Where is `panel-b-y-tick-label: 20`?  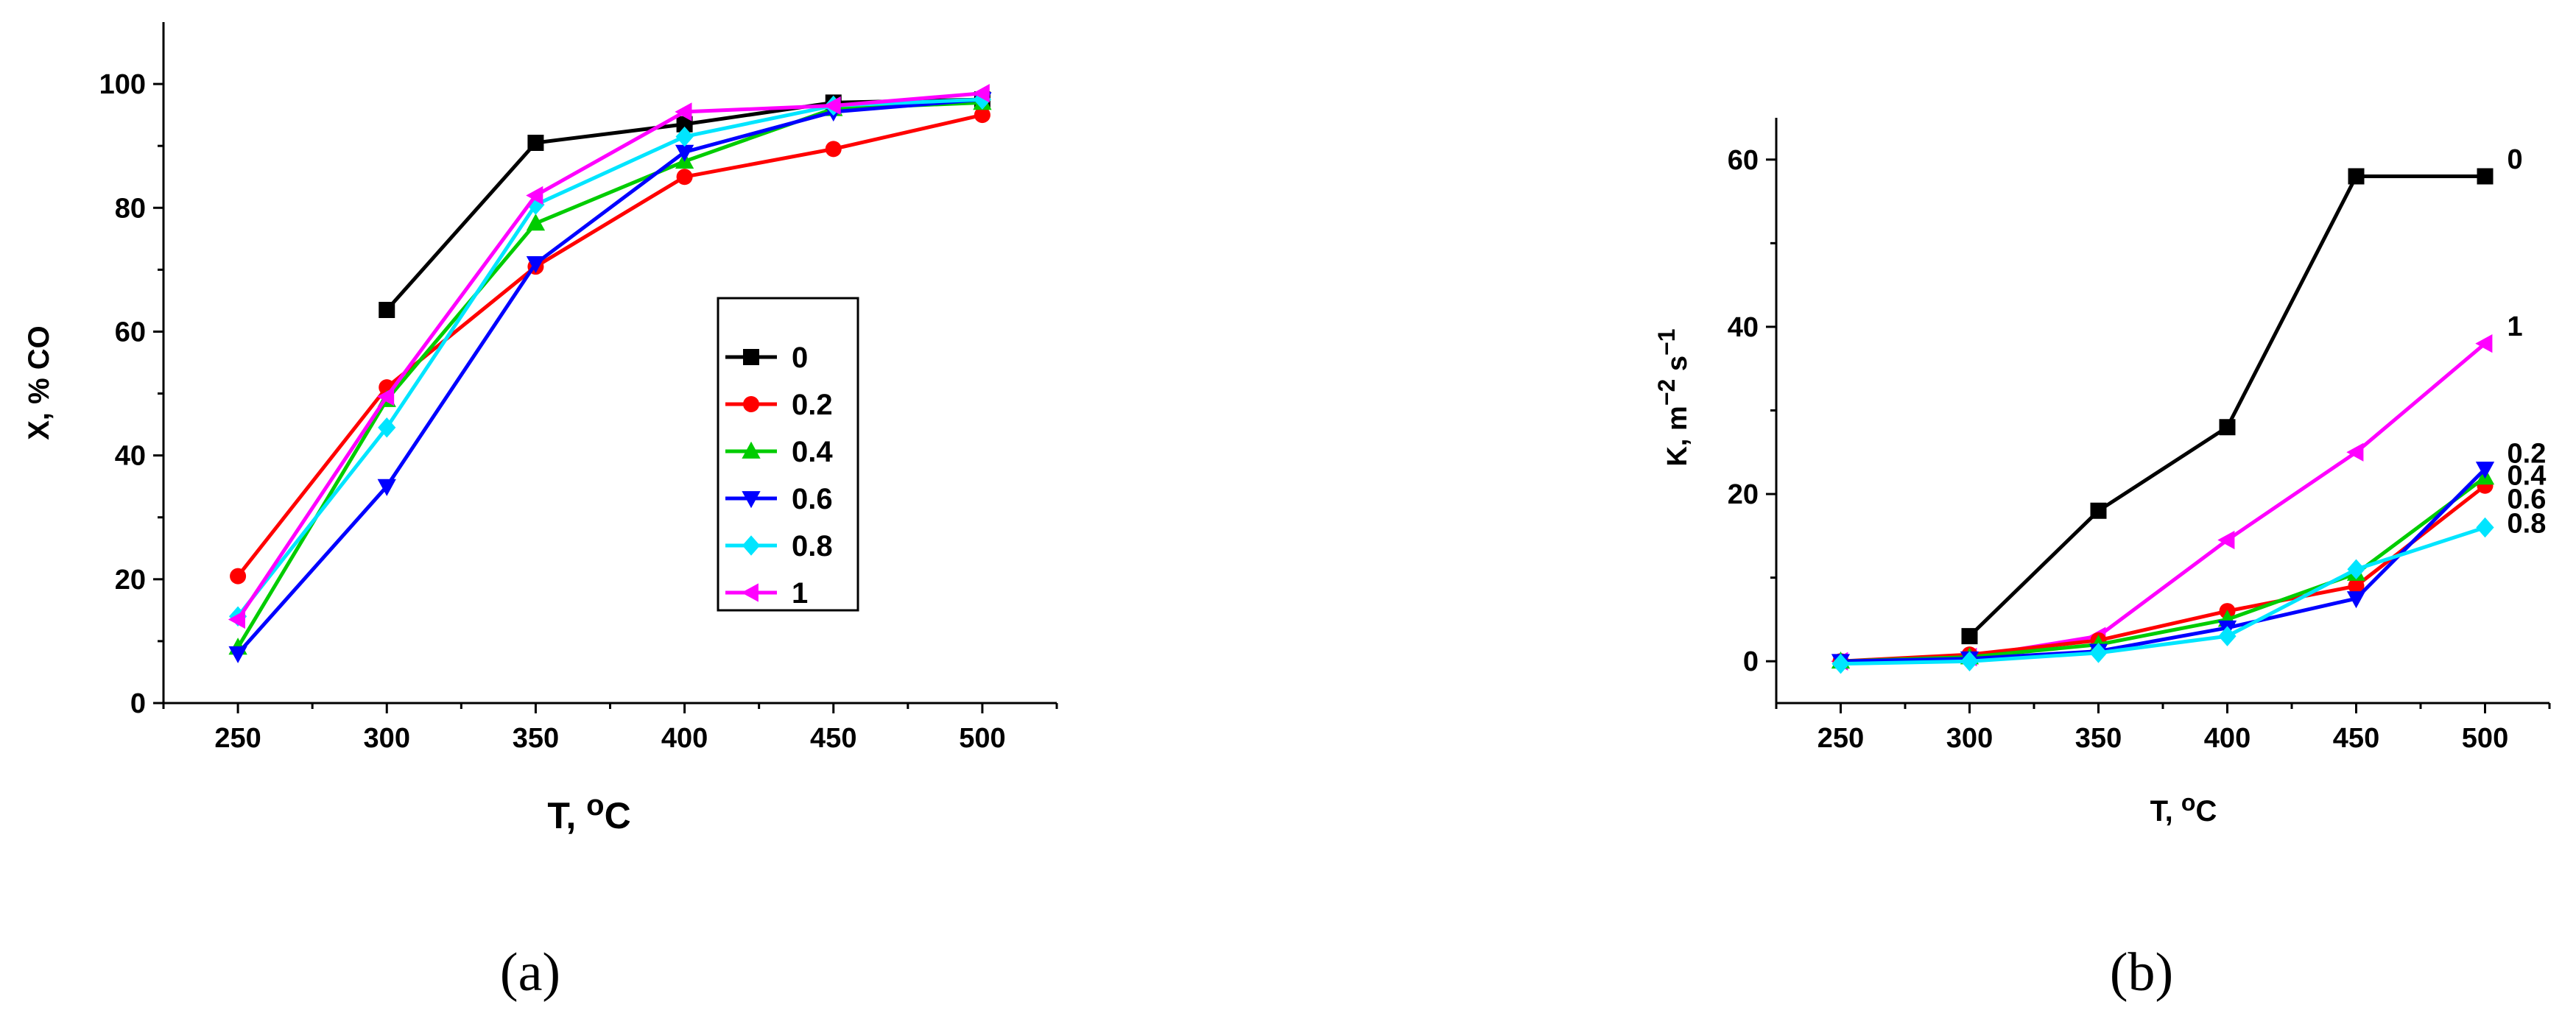 panel-b-y-tick-label: 20 is located at coordinates (1743, 494).